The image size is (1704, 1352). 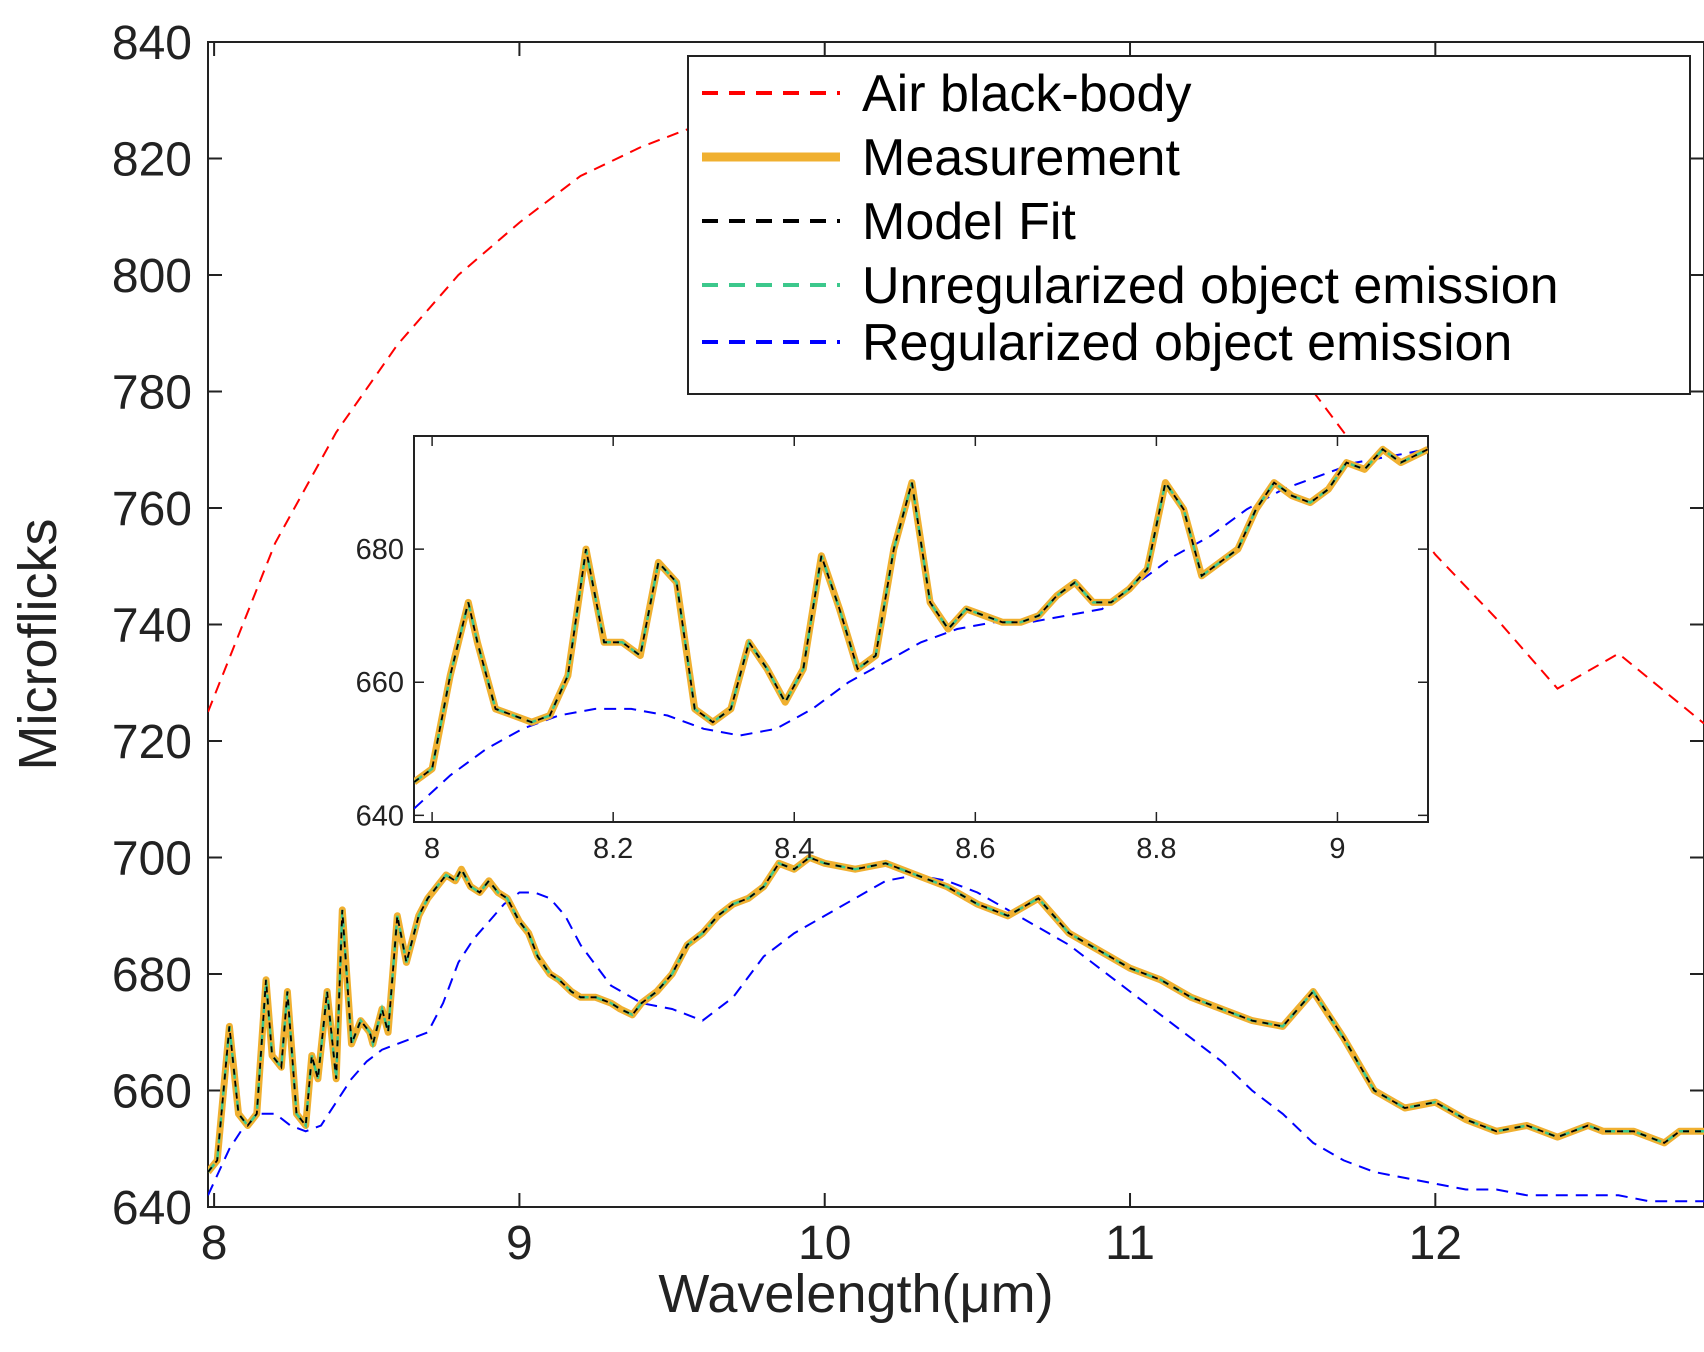 What do you see at coordinates (380, 816) in the screenshot?
I see `inset-y-tick-label: 640` at bounding box center [380, 816].